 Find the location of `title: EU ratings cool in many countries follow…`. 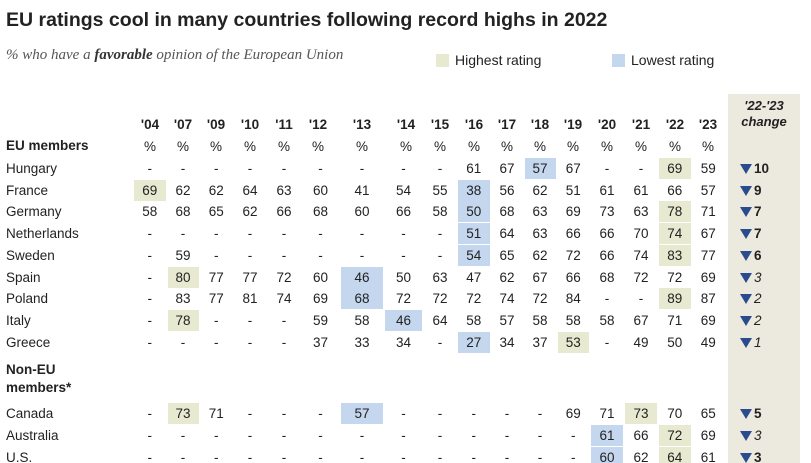

title: EU ratings cool in many countries follow… is located at coordinates (307, 20).